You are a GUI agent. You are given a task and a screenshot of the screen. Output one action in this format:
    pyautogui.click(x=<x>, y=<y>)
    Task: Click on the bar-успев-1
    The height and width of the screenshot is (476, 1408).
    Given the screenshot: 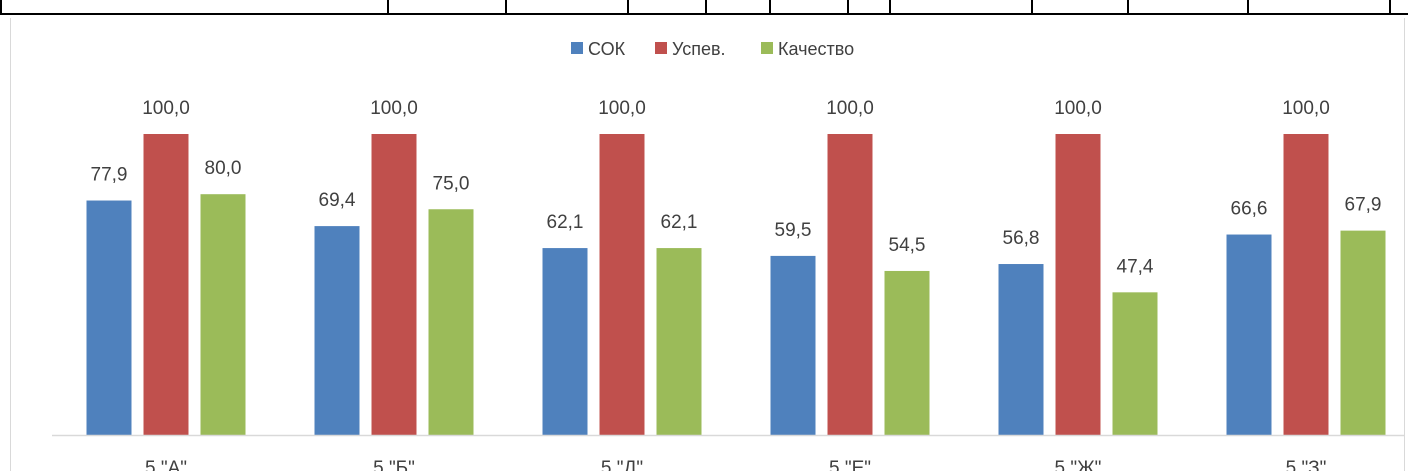 What is the action you would take?
    pyautogui.click(x=166, y=284)
    